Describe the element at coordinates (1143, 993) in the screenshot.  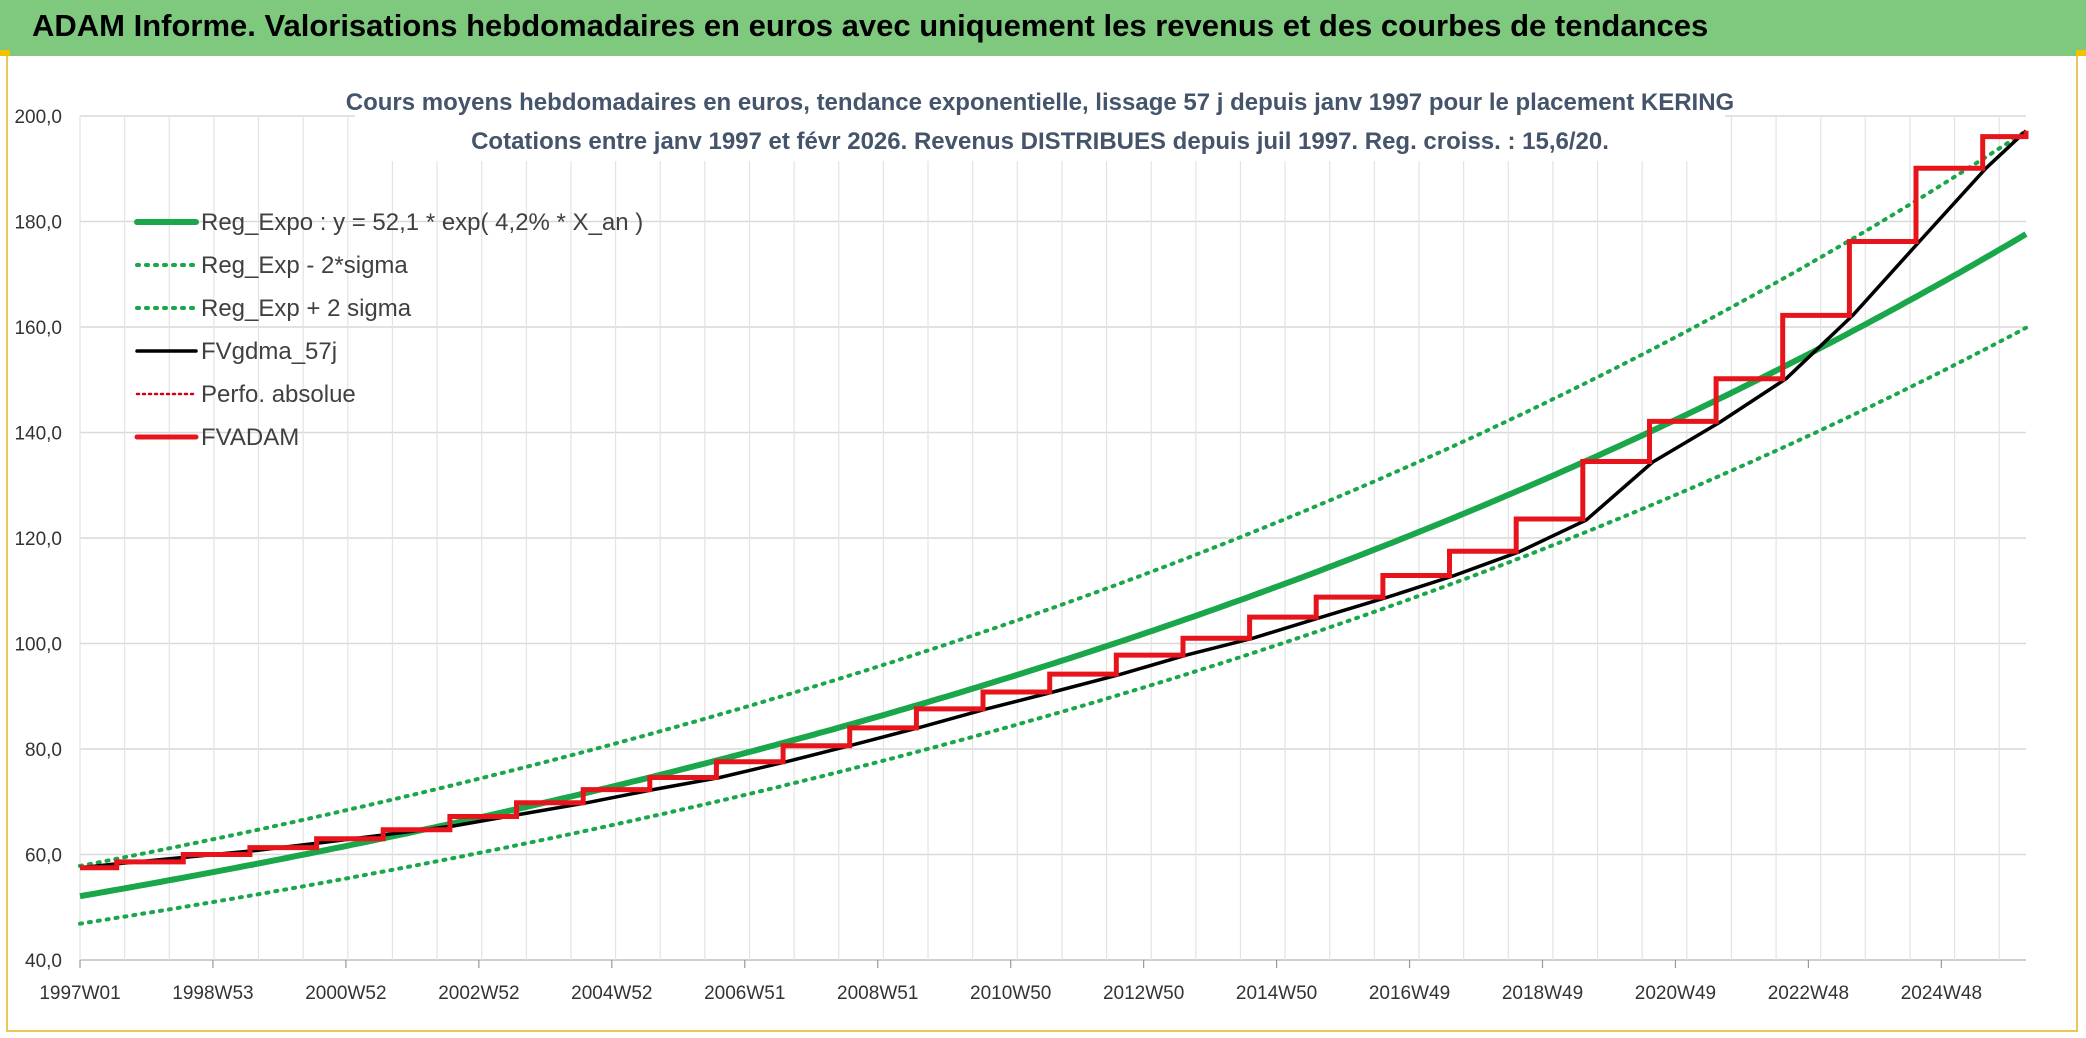
I see `x-tick-label: 2012W50` at that location.